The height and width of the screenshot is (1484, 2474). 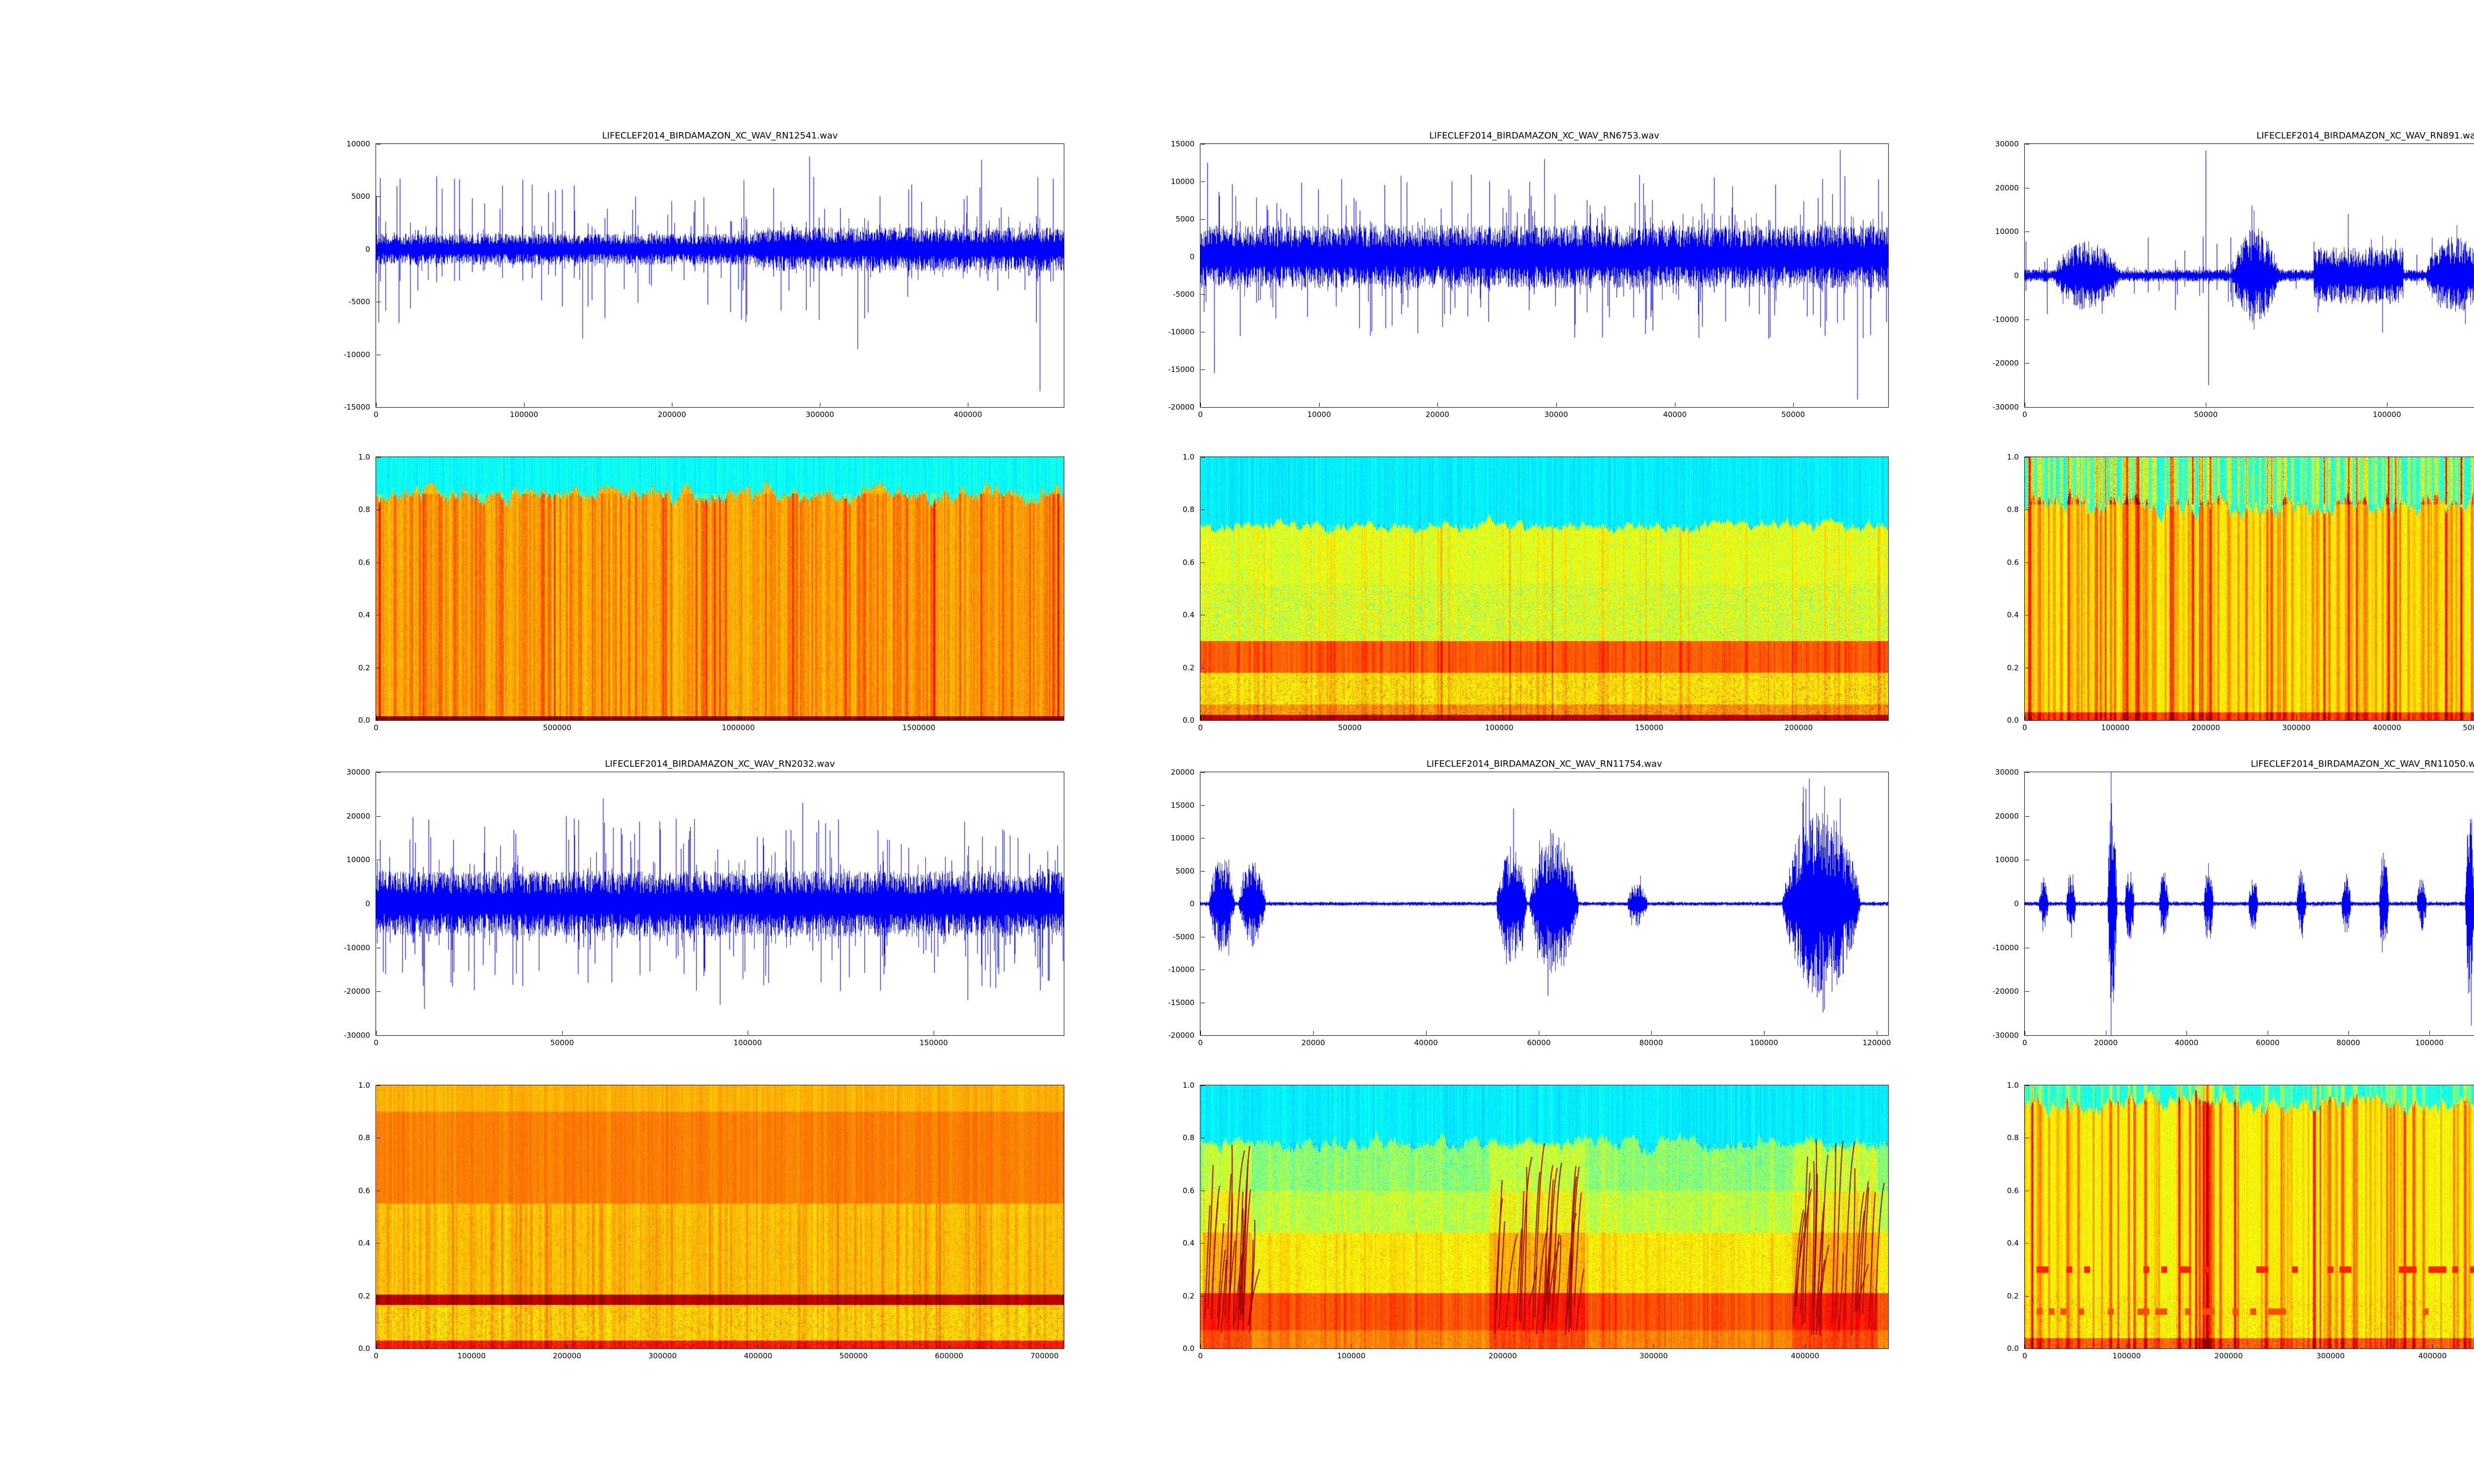 What do you see at coordinates (349, 275) in the screenshot?
I see `y-axis-ticks: 10000 5000 0 -5000 -10000 -15000` at bounding box center [349, 275].